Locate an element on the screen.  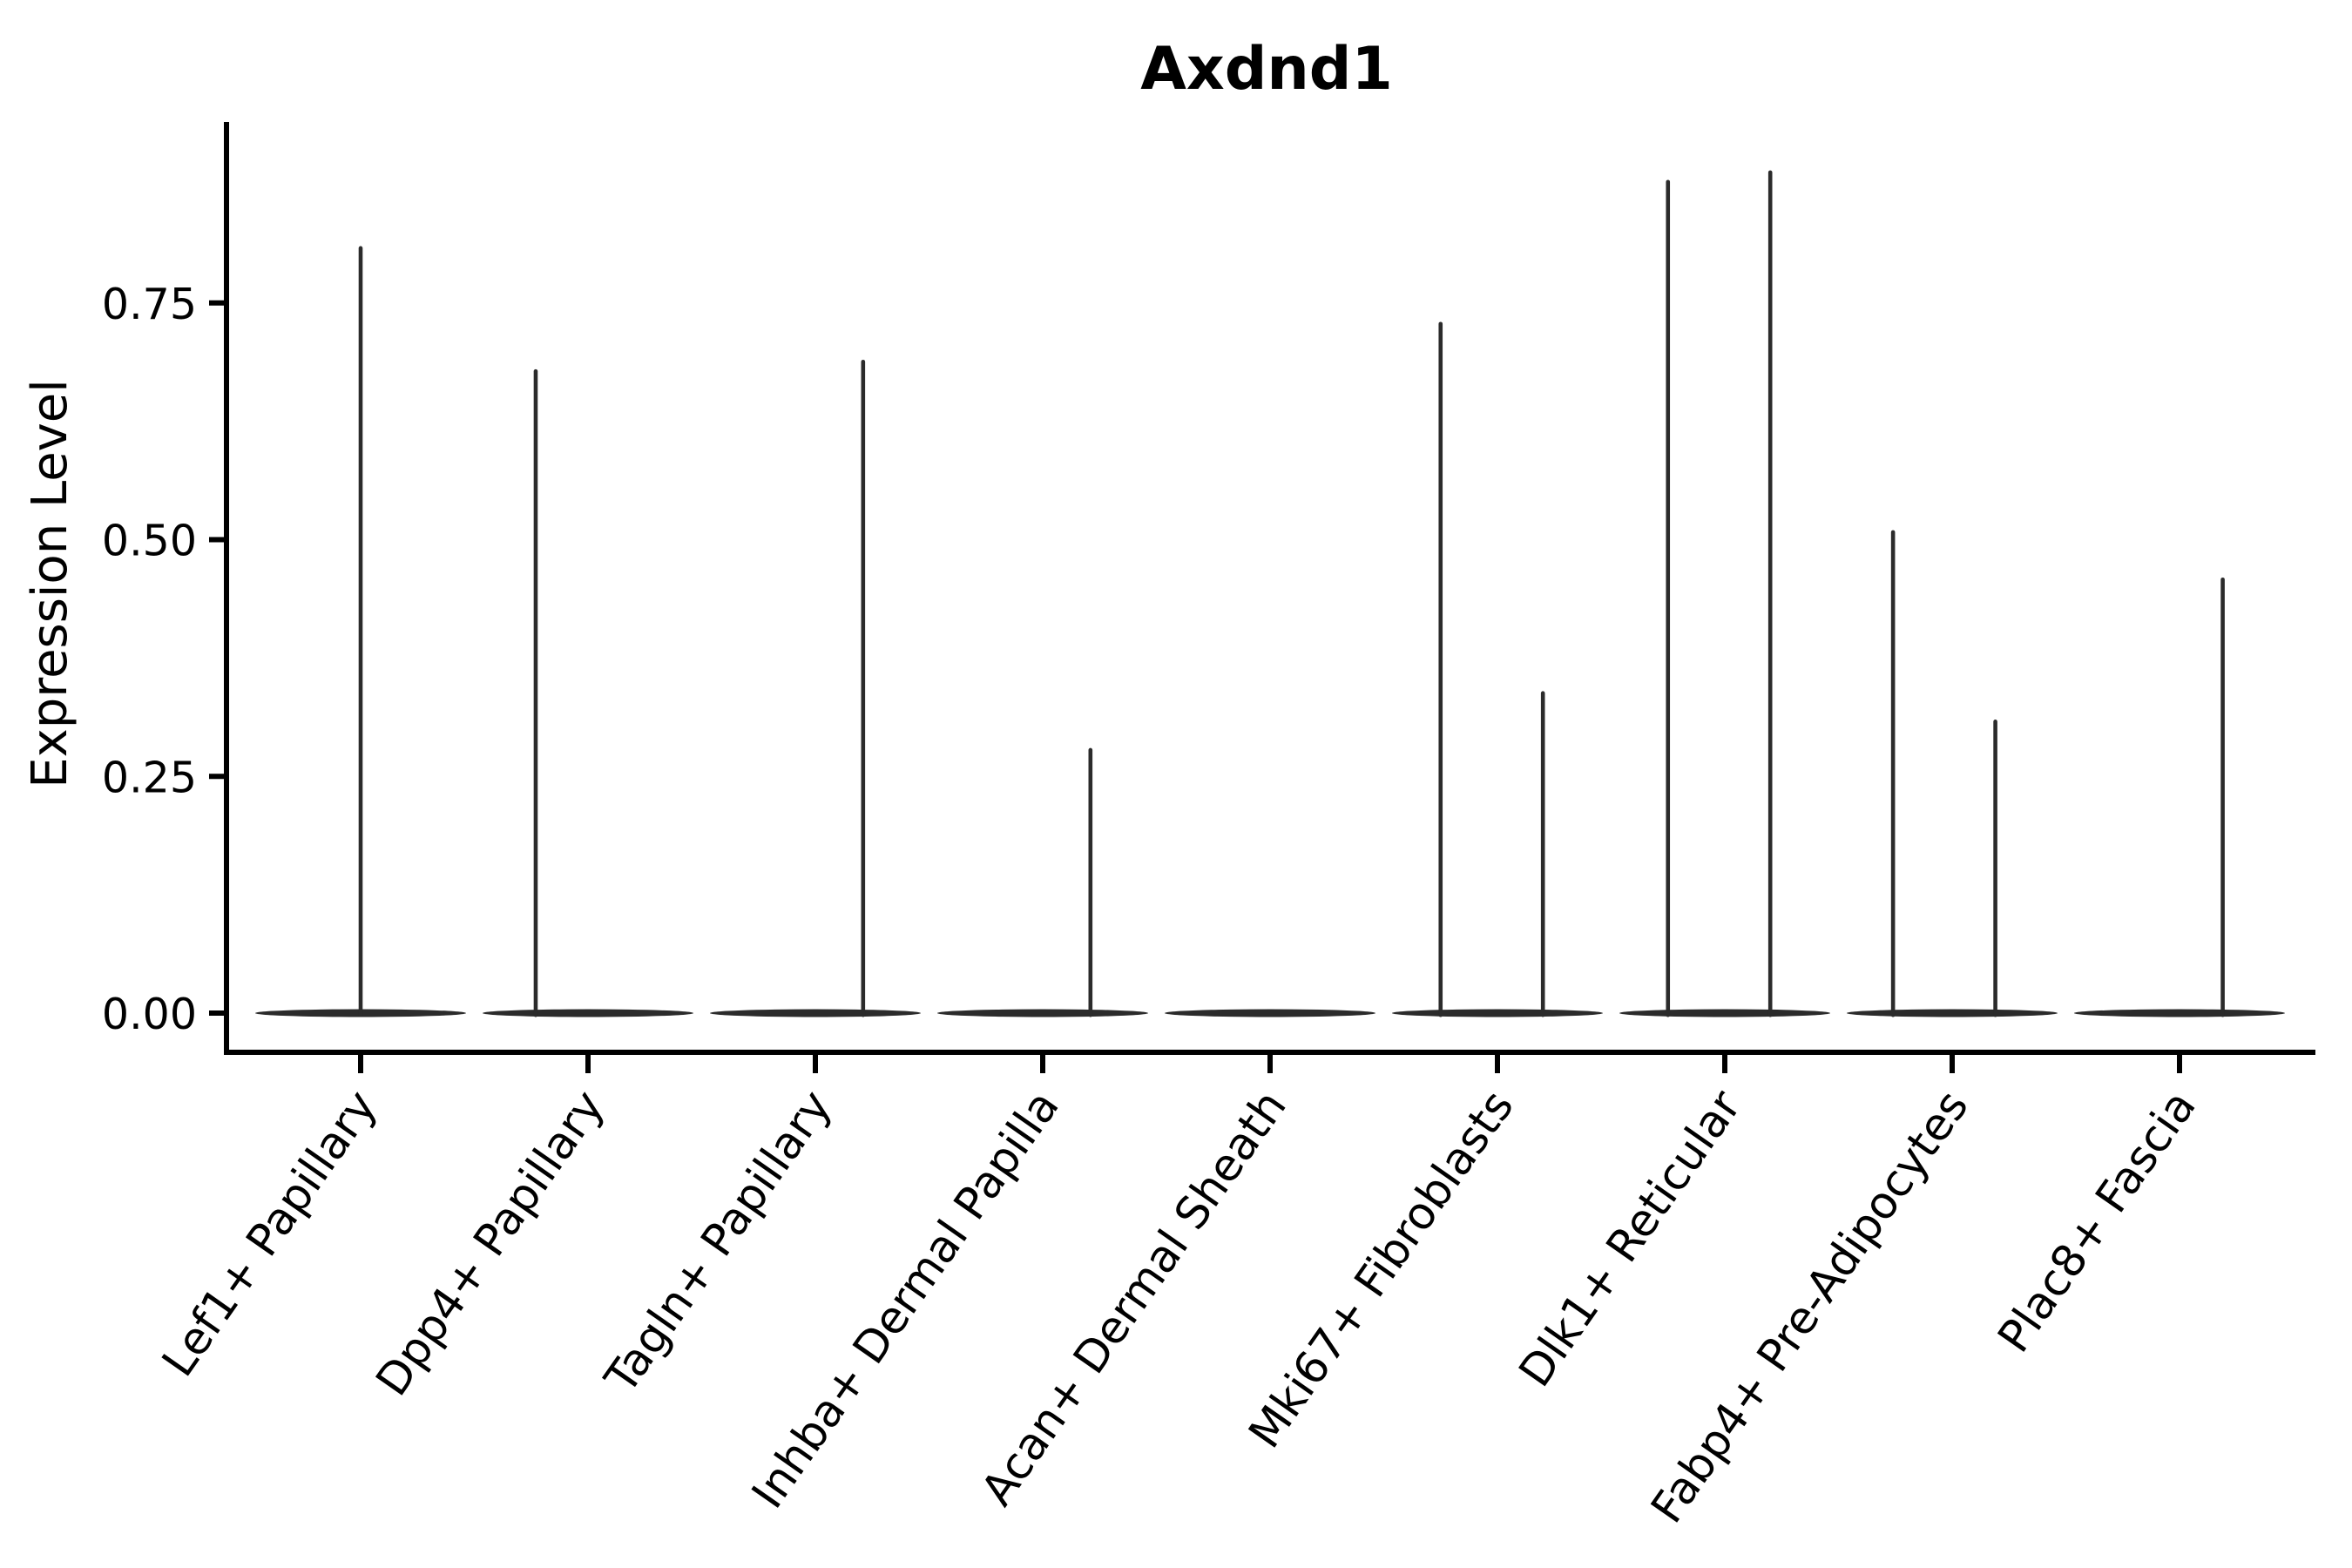
x-tick-label: Dlk1+ Reticular is located at coordinates (1631, 1239).